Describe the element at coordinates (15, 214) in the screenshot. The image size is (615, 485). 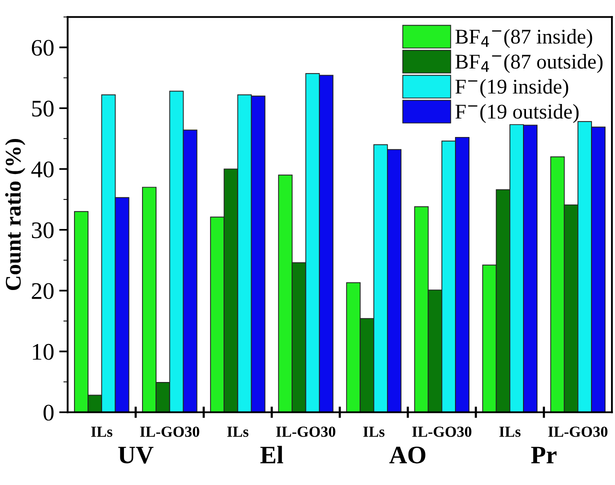
I see `y-axis-title: Count ratio (%)` at that location.